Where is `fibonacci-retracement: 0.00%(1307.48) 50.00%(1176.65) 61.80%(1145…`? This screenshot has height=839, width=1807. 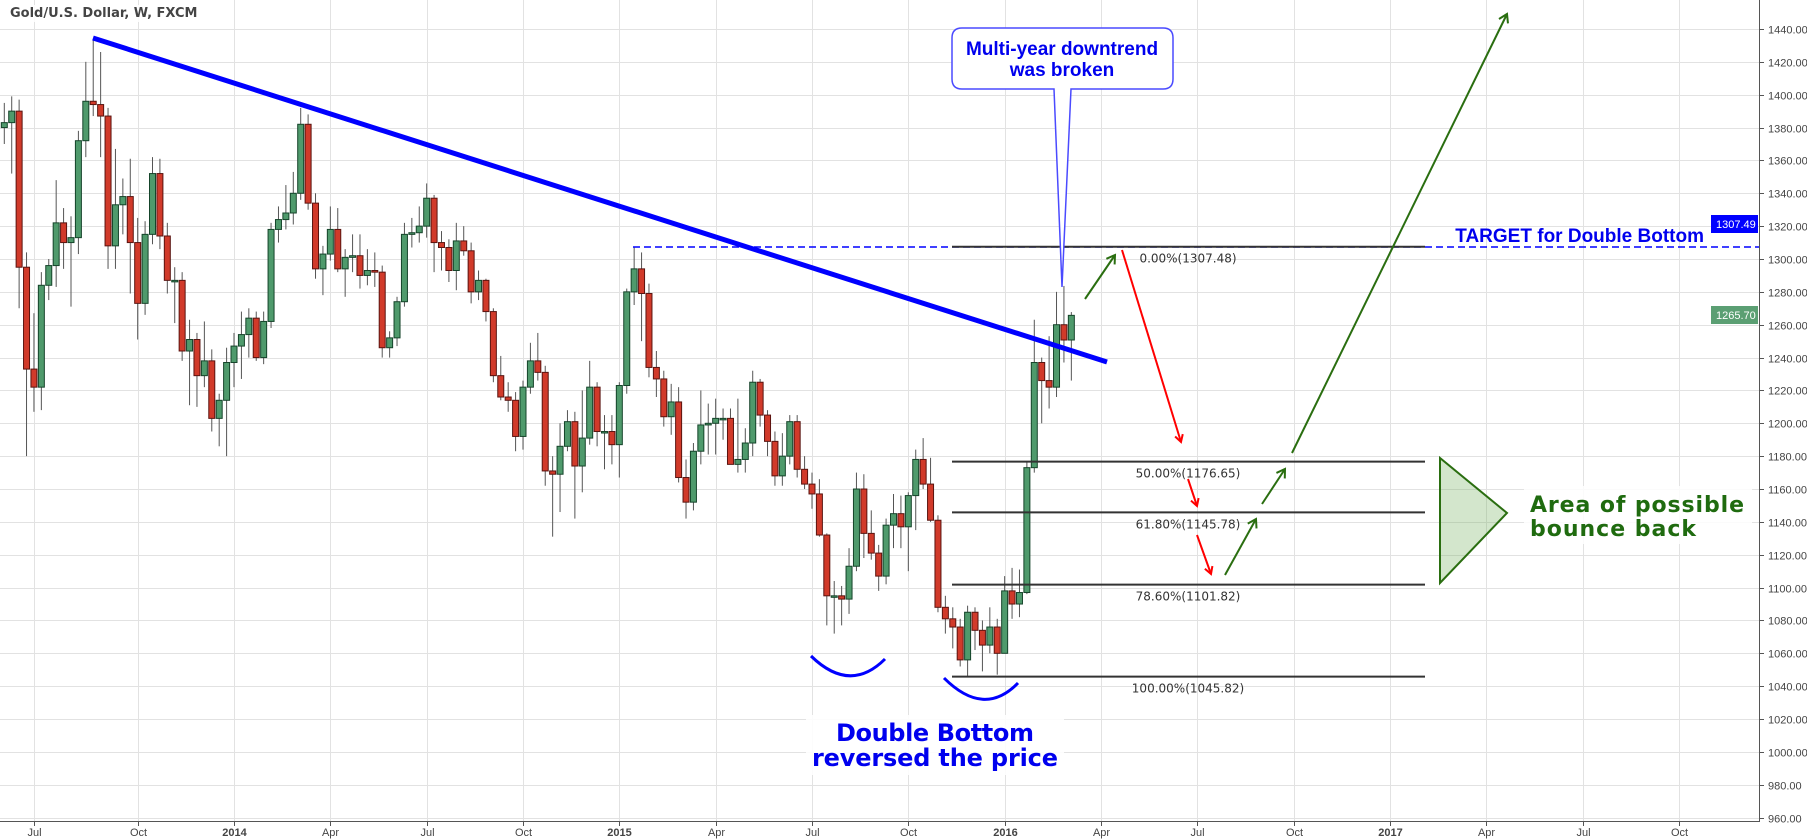
fibonacci-retracement: 0.00%(1307.48) 50.00%(1176.65) 61.80%(1145… is located at coordinates (1188, 470).